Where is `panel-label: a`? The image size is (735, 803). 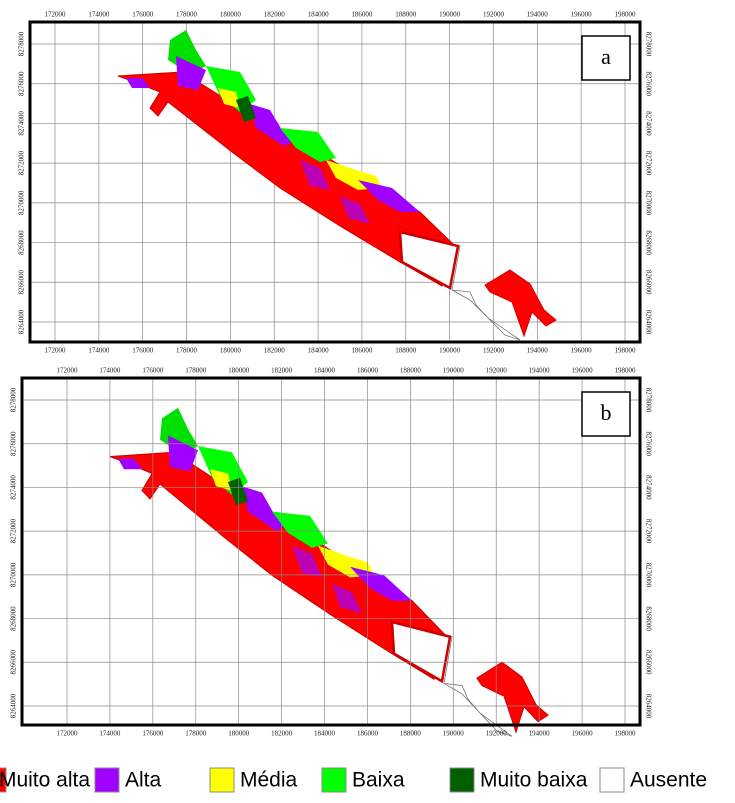 panel-label: a is located at coordinates (606, 56).